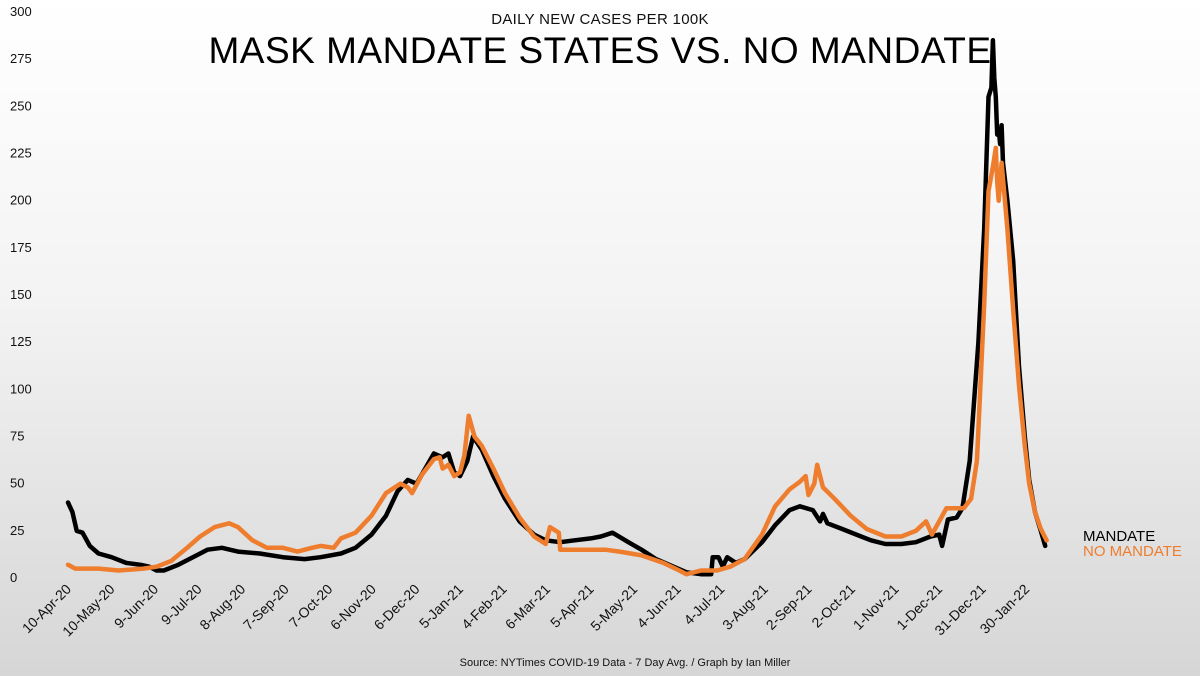  What do you see at coordinates (876, 607) in the screenshot?
I see `x-tick-label: 1-Nov-21` at bounding box center [876, 607].